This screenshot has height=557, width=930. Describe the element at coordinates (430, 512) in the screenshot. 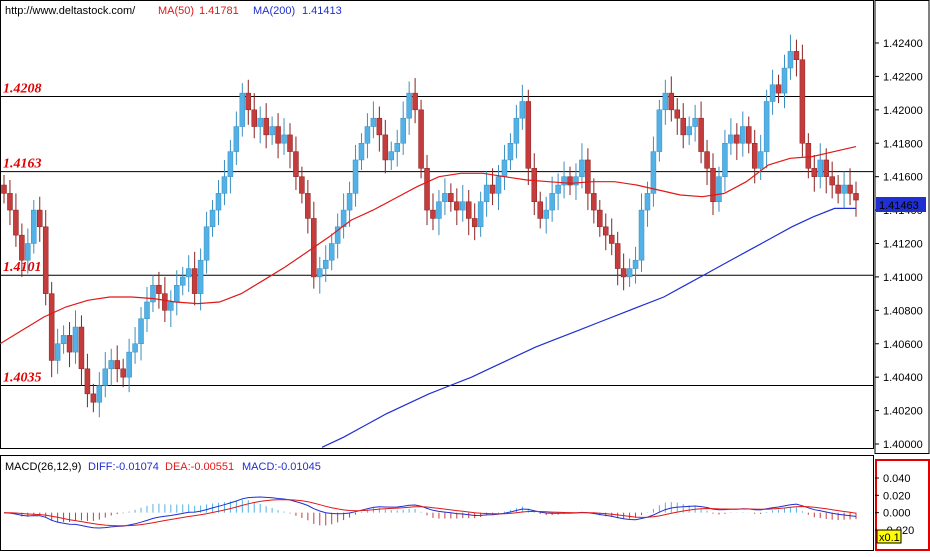

I see `macd-diff-line` at that location.